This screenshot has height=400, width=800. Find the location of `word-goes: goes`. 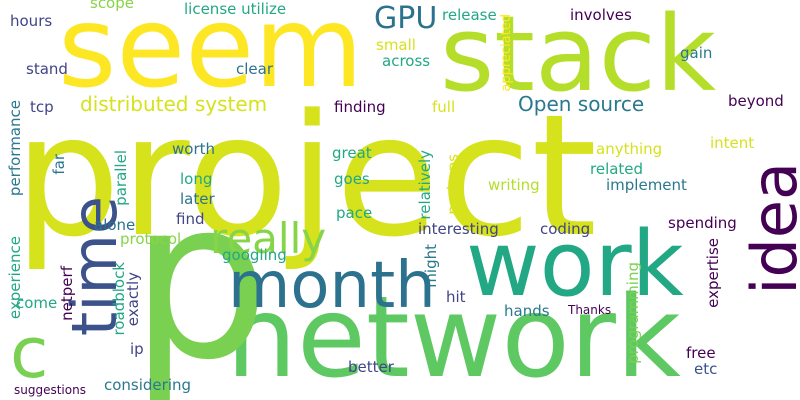

word-goes: goes is located at coordinates (352, 179).